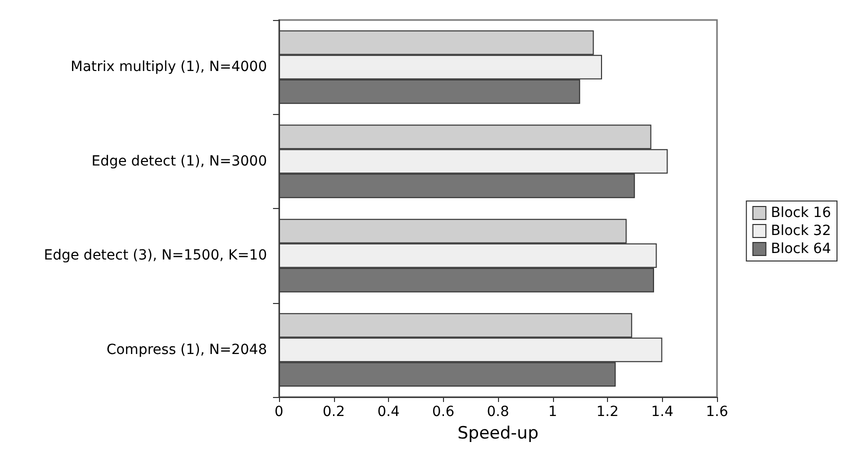  I want to click on legend-label: Block 32, so click(801, 231).